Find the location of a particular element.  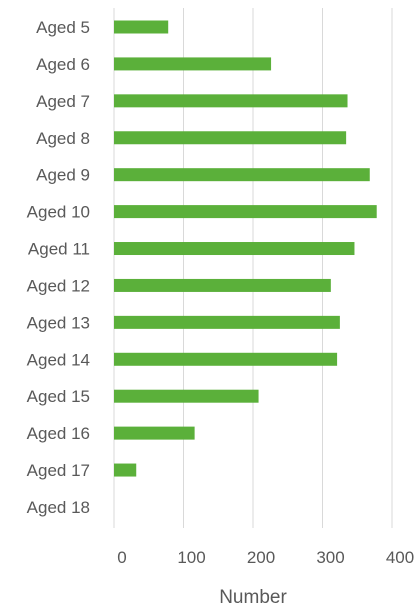

category-label-aged-14: Aged 14 is located at coordinates (58, 359).